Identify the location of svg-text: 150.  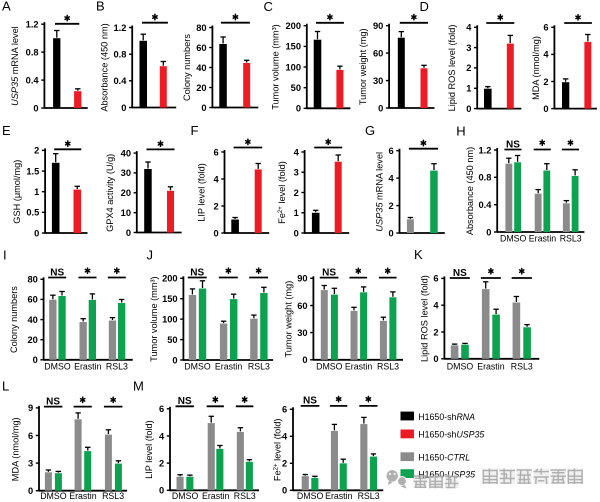
(293, 47).